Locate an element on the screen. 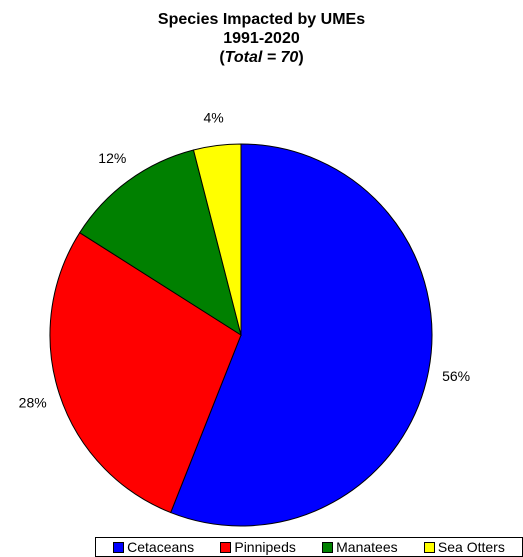 The image size is (523, 557). legend-label-cetaceans: Cetaceans is located at coordinates (161, 547).